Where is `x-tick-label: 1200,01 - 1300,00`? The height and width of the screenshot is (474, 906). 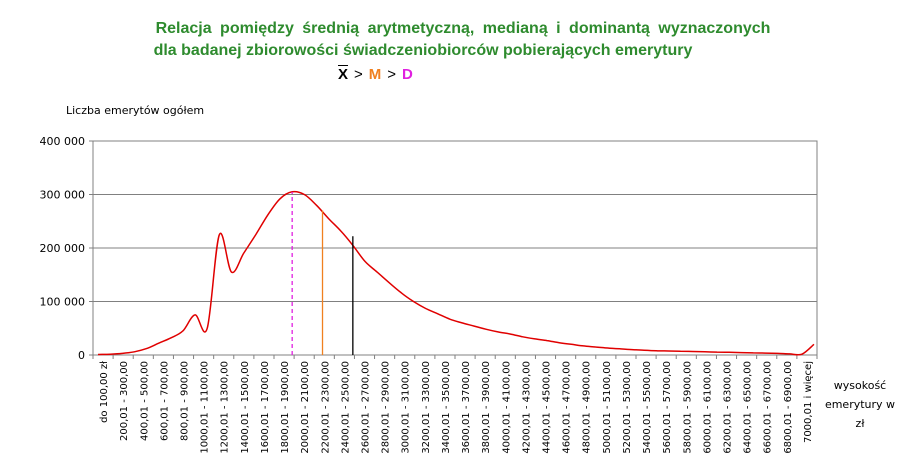
x-tick-label: 1200,01 - 1300,00 is located at coordinates (225, 407).